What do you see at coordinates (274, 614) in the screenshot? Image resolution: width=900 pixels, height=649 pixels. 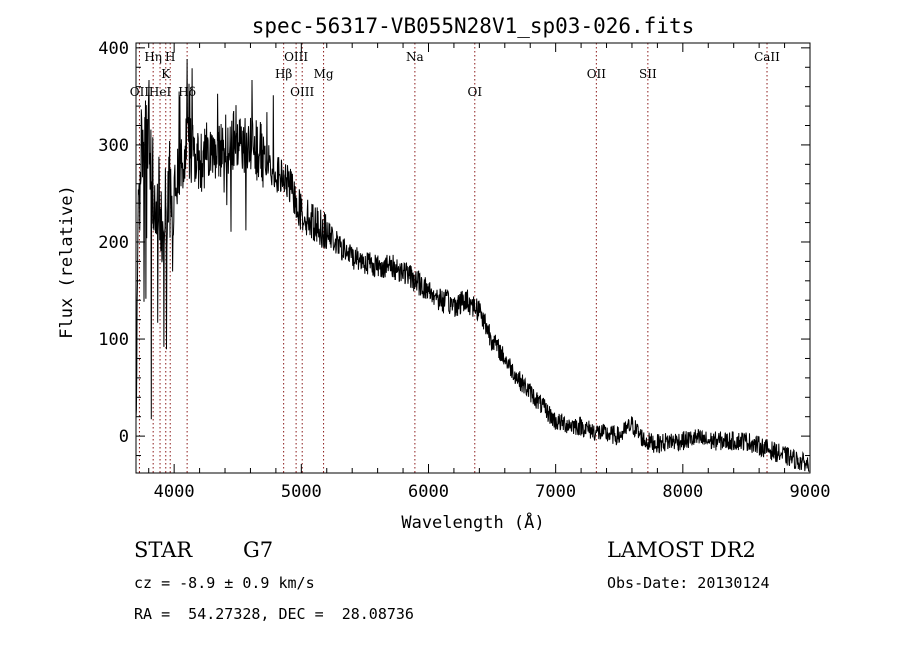 I see `sky-coordinates: RA = 54.27328, DEC = 28.08736` at bounding box center [274, 614].